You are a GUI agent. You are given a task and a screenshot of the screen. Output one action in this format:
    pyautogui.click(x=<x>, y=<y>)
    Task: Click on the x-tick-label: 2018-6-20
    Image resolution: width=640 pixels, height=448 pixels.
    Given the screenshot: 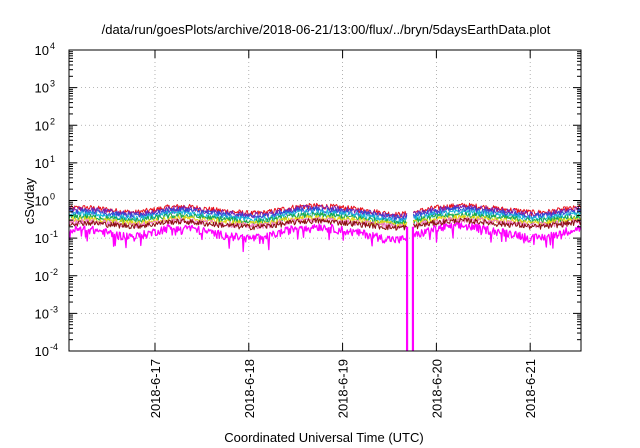 What is the action you would take?
    pyautogui.click(x=436, y=388)
    